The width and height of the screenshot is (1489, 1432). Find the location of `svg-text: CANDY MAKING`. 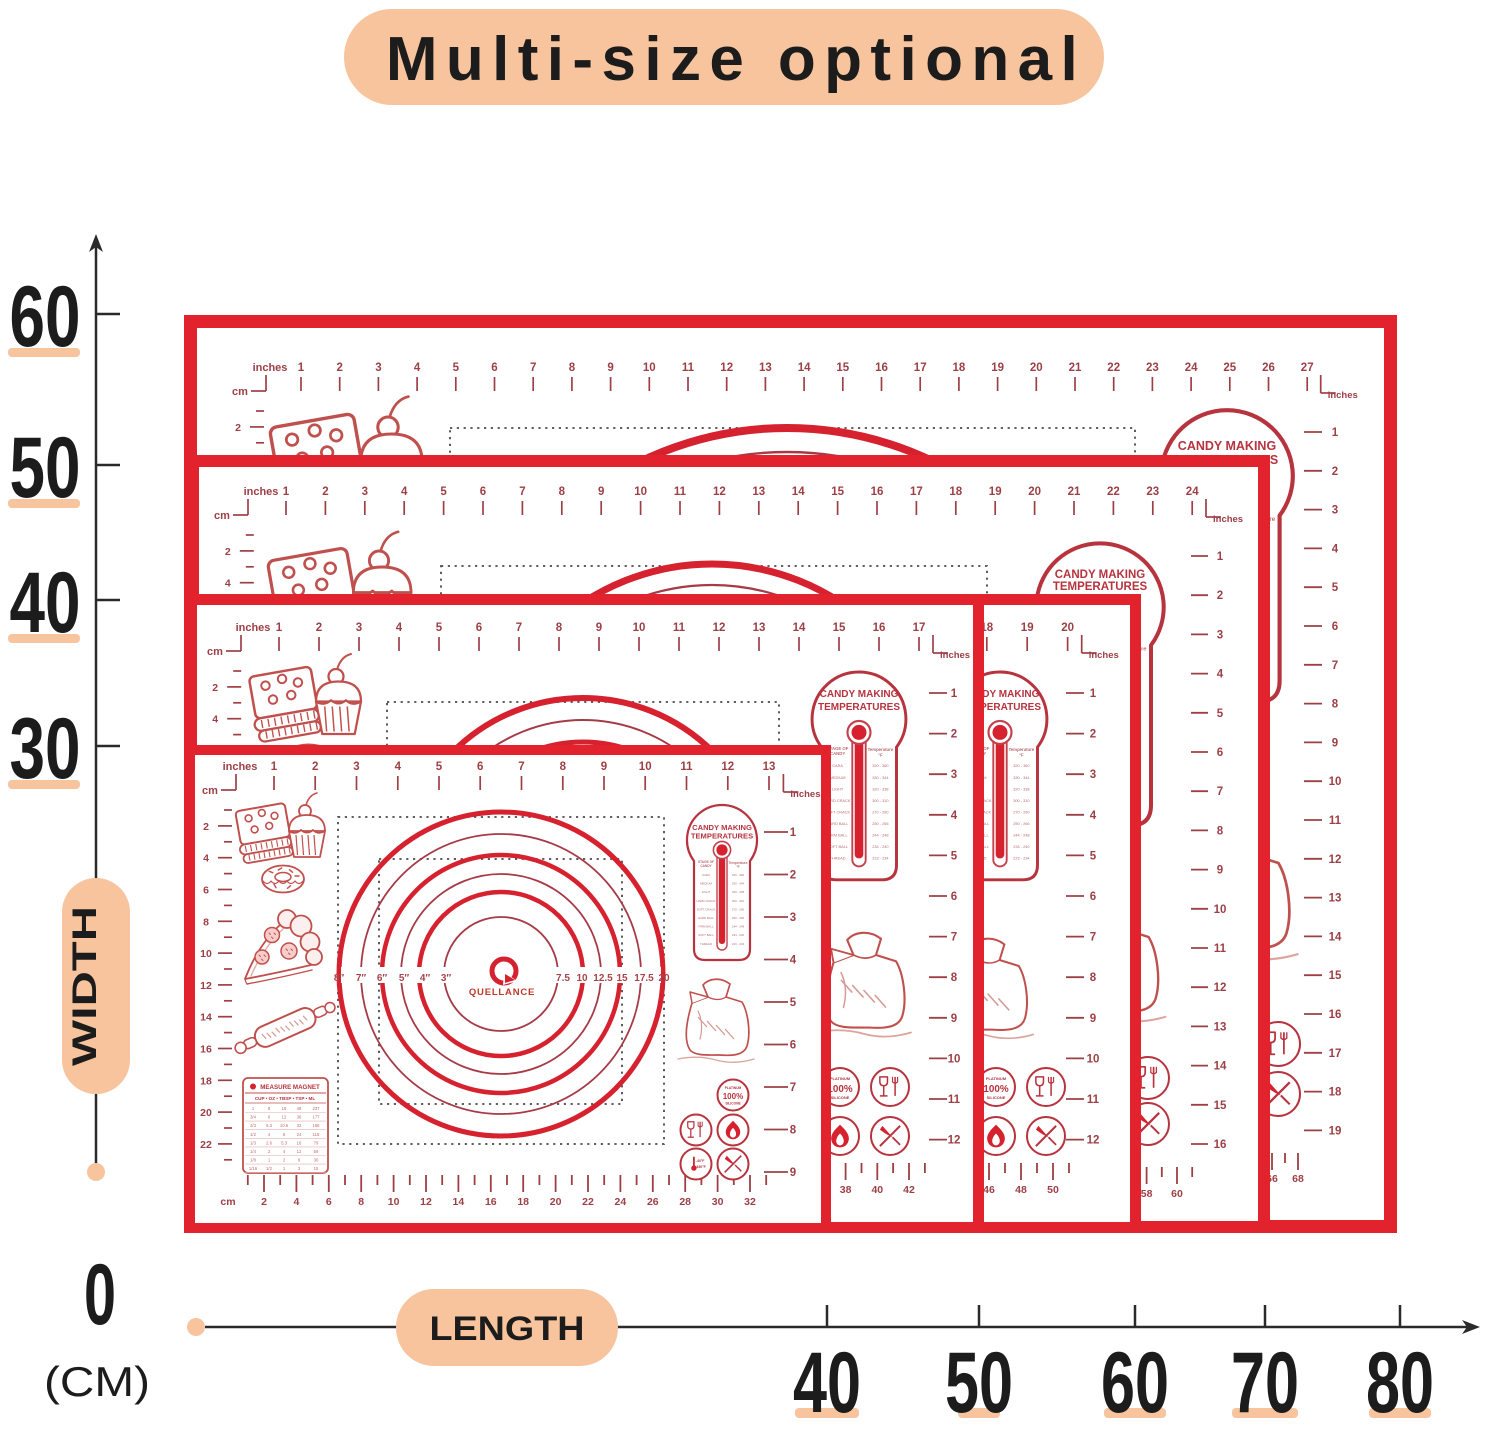

svg-text: CANDY MAKING is located at coordinates (722, 827).